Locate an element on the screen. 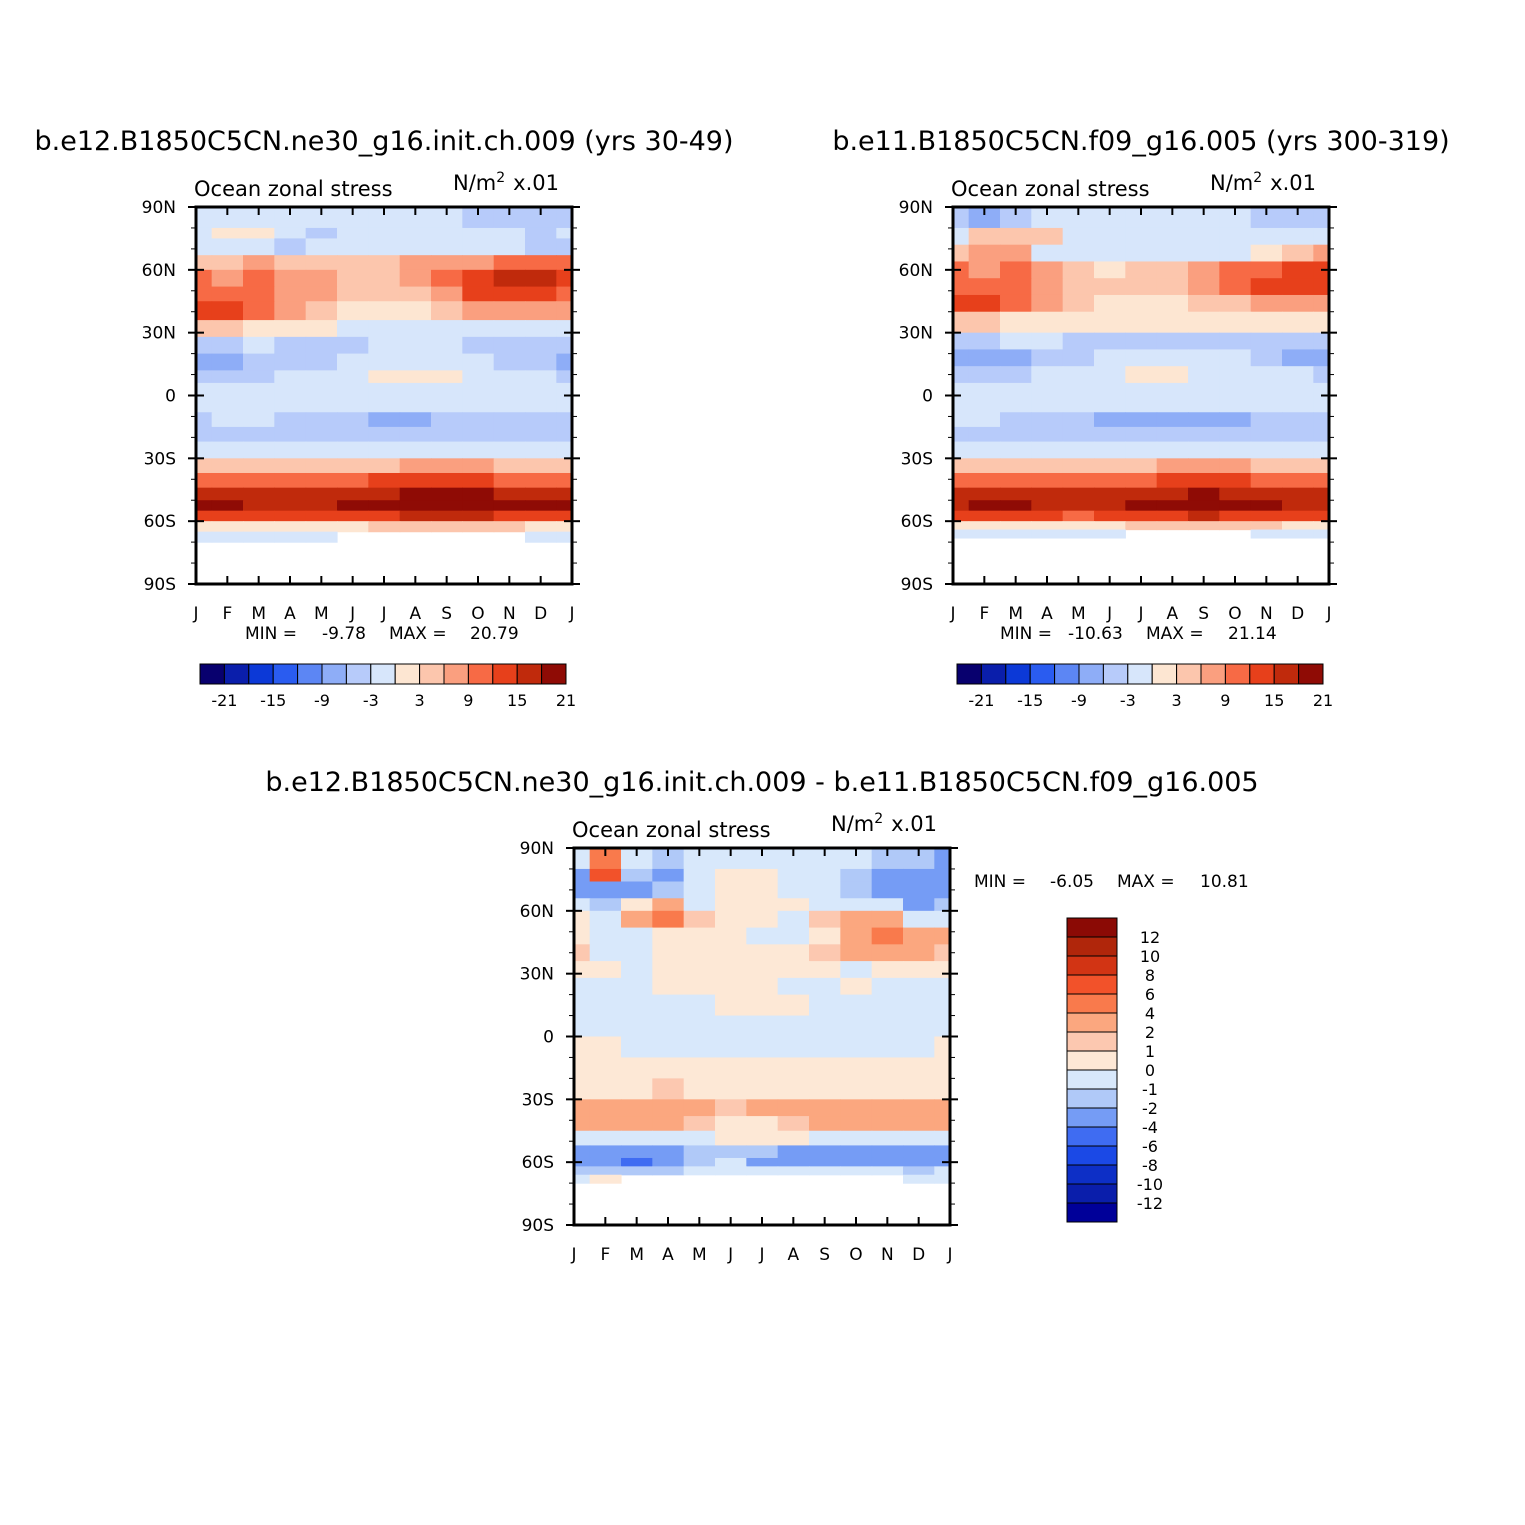  panel-2-left-label: Ocean zonal stress is located at coordinates (1050, 189).